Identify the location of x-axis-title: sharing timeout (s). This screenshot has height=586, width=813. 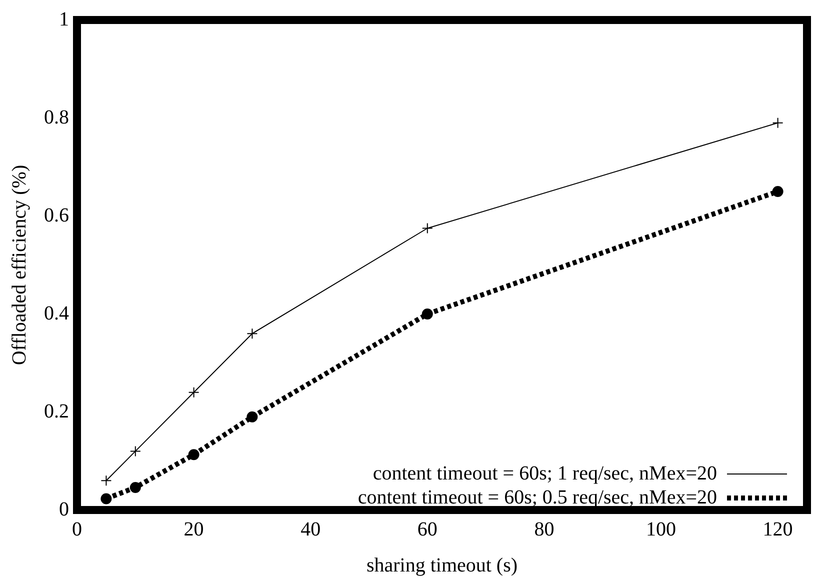
(442, 565).